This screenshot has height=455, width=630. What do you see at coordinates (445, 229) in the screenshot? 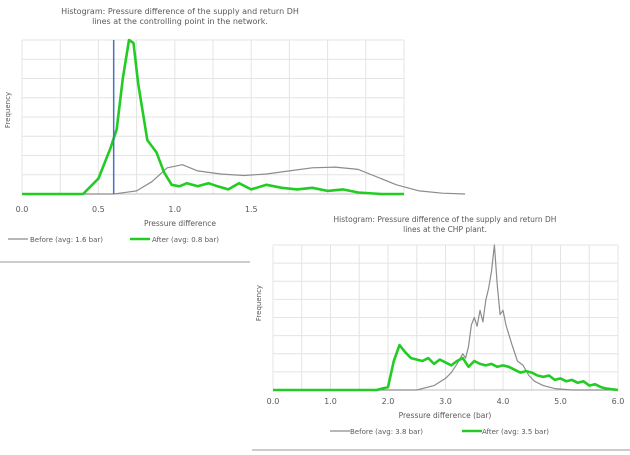
I see `chart-title-line: lines at the CHP plant.` at bounding box center [445, 229].